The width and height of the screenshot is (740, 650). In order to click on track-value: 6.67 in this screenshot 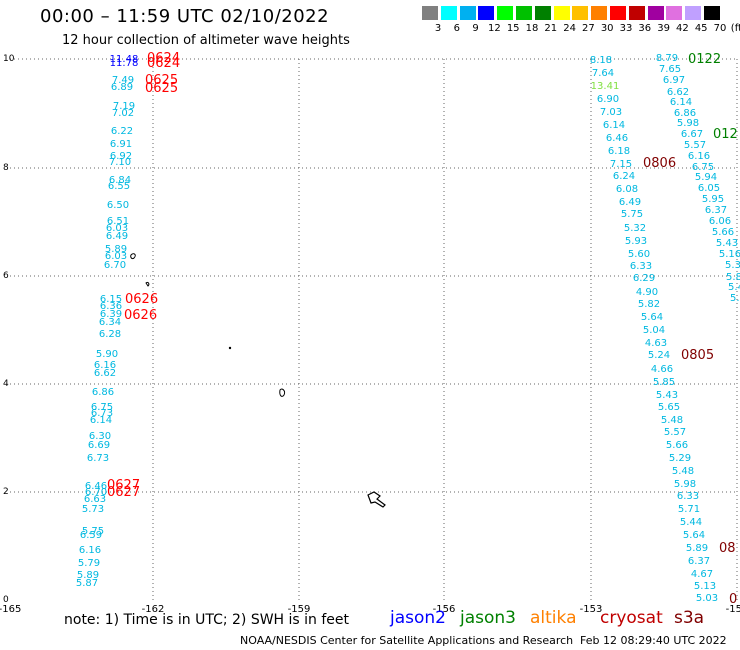, I will do `click(692, 134)`.